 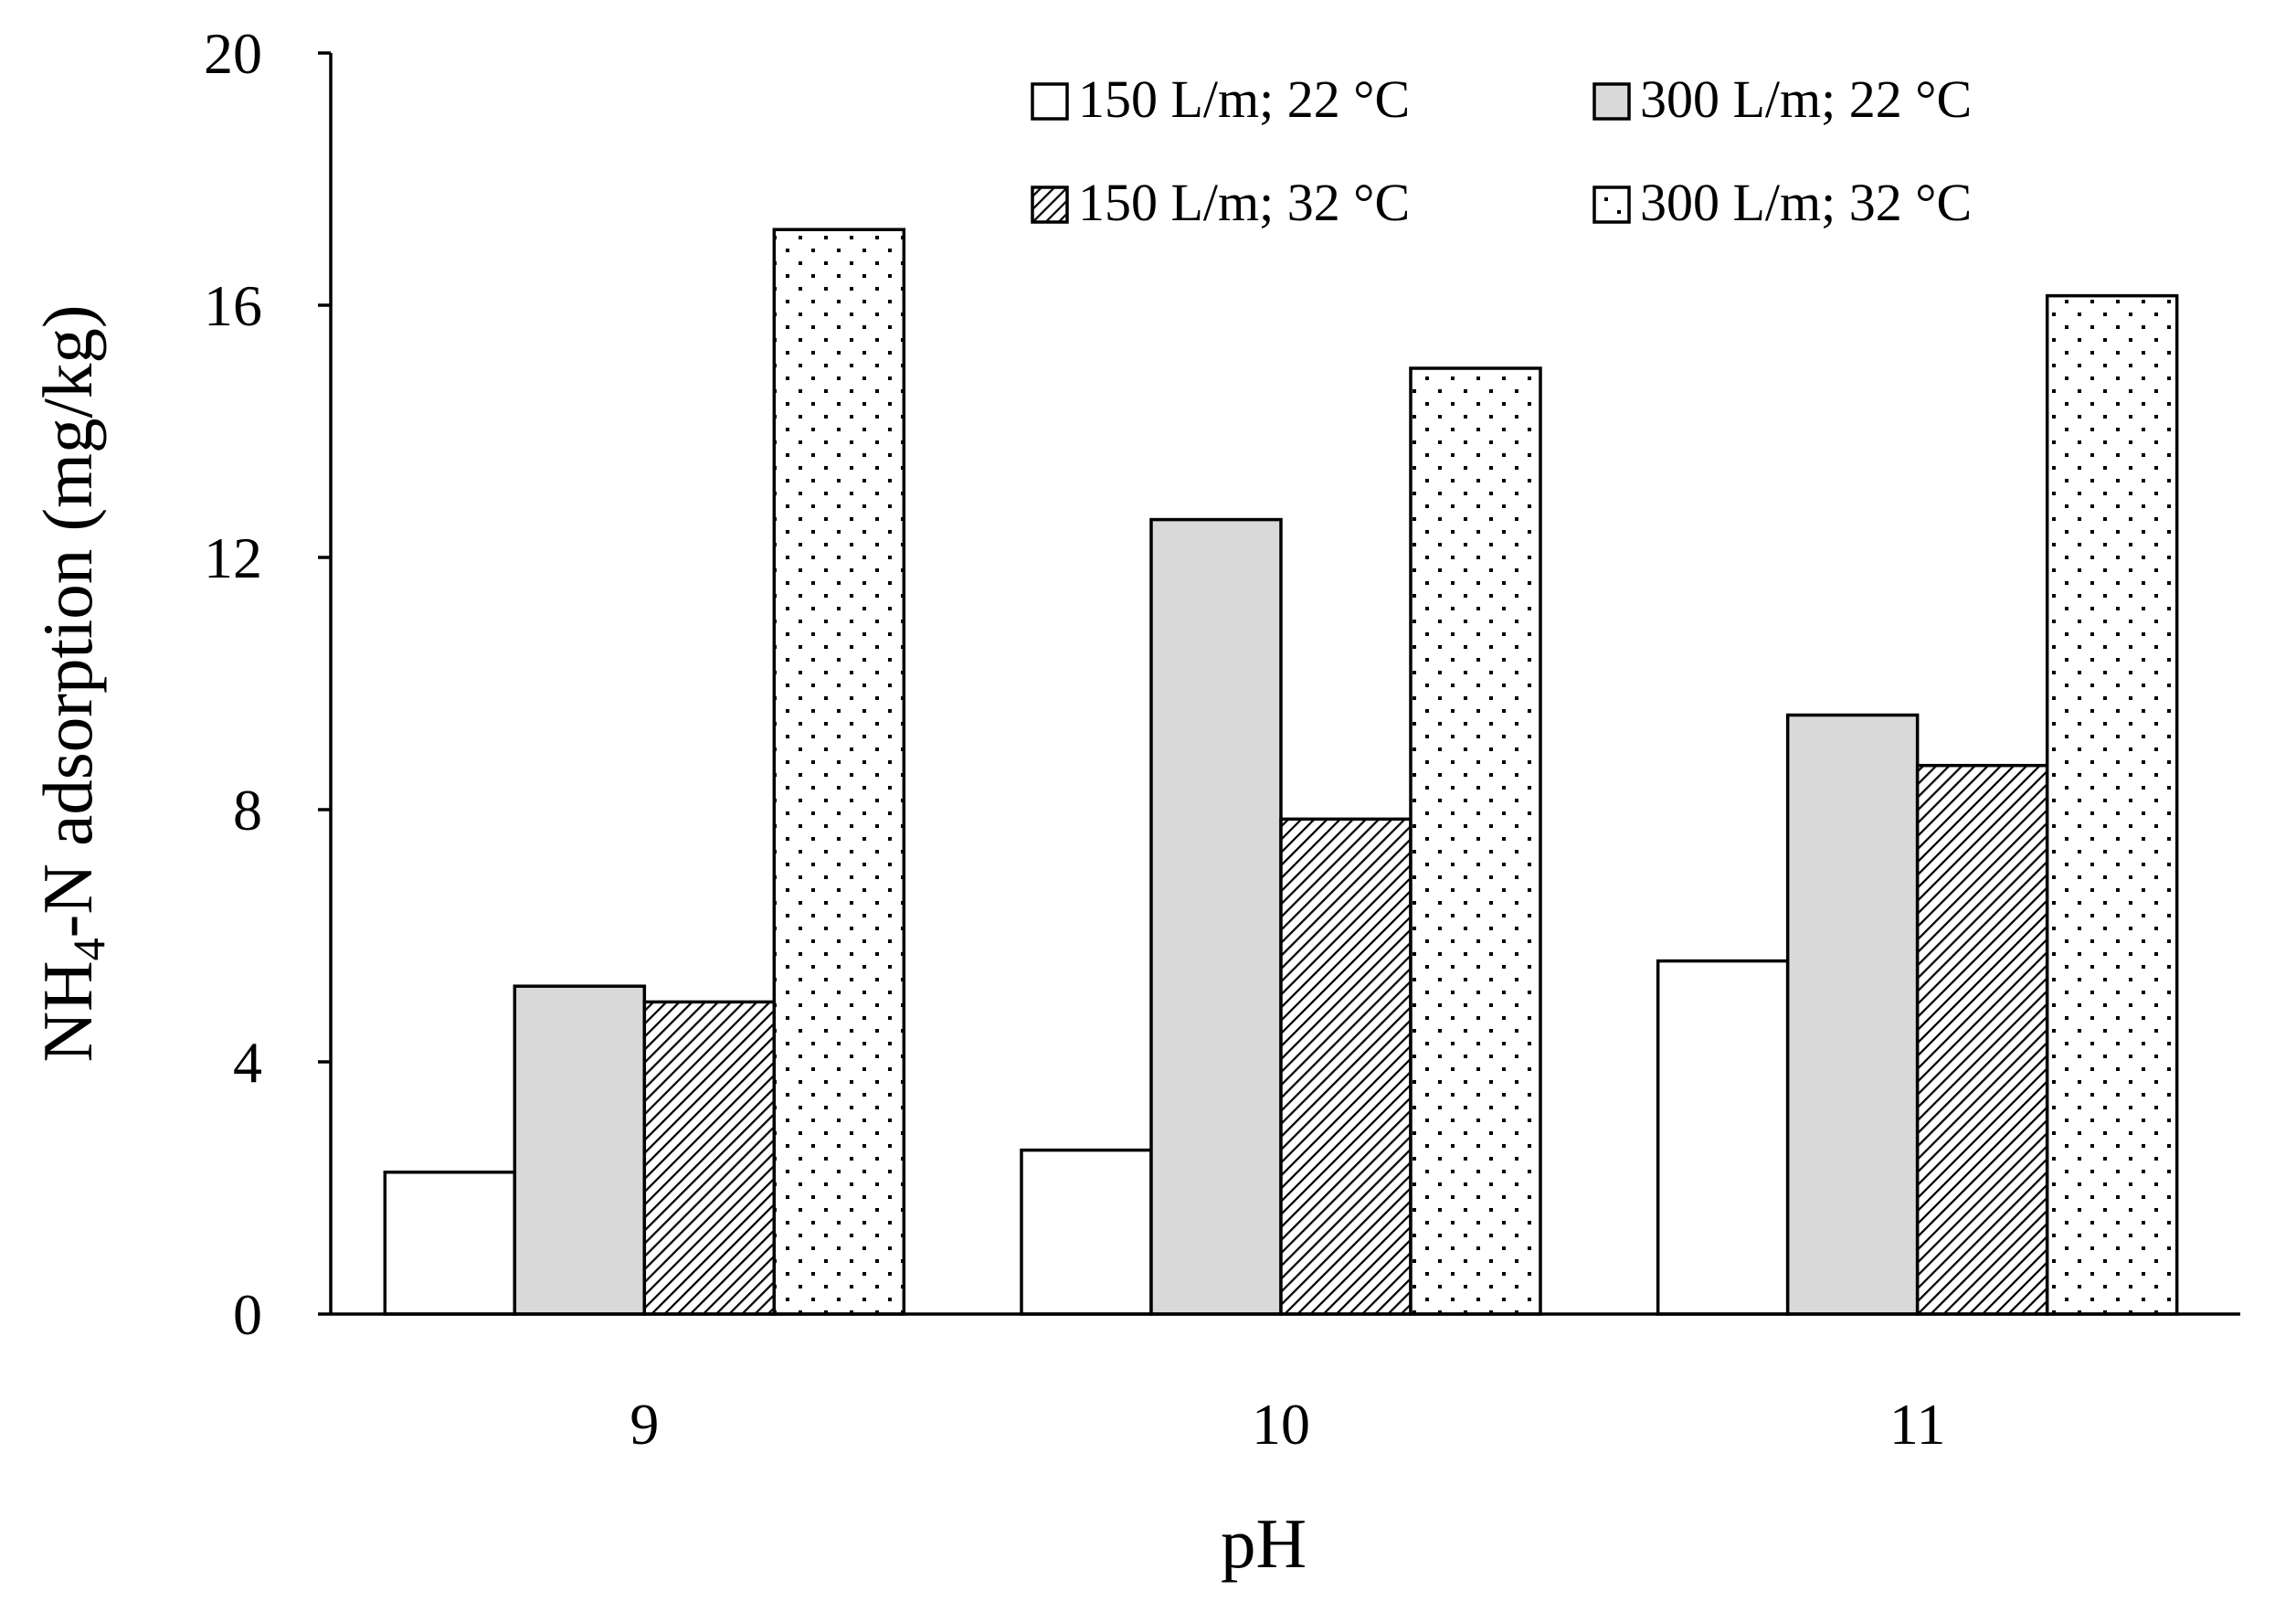 I want to click on legend-item: 150 L/m; 22 °C, so click(x=1220, y=99).